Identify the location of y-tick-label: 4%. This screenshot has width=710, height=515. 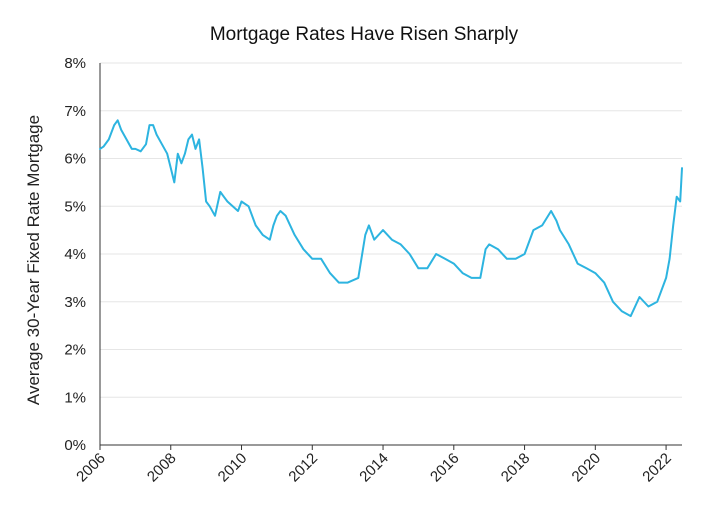
(75, 254).